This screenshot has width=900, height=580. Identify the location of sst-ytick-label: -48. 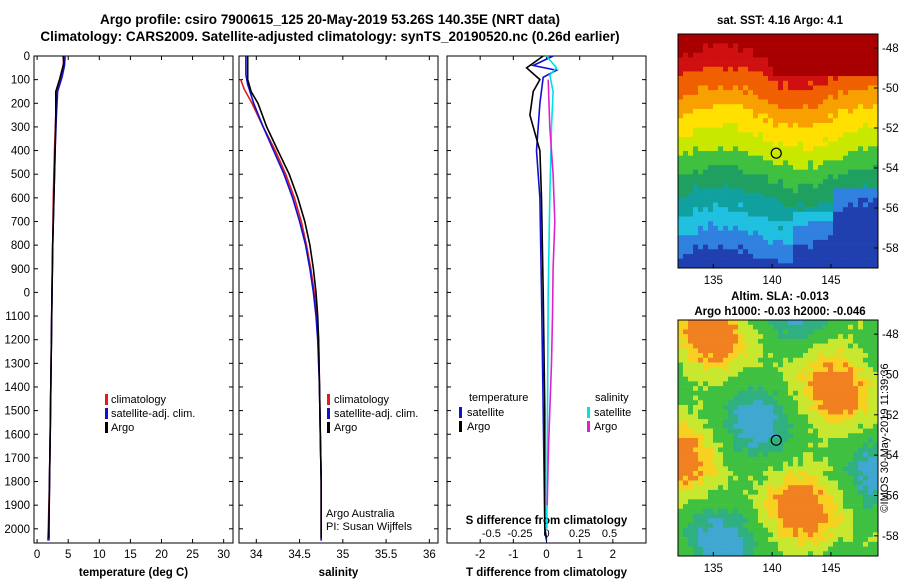
(890, 49).